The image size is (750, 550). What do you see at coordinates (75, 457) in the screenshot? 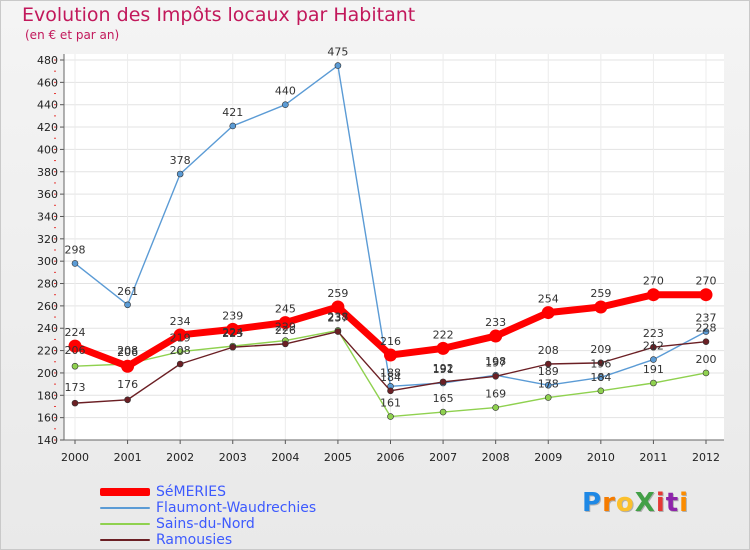
I see `x-tick-label: 2000` at bounding box center [75, 457].